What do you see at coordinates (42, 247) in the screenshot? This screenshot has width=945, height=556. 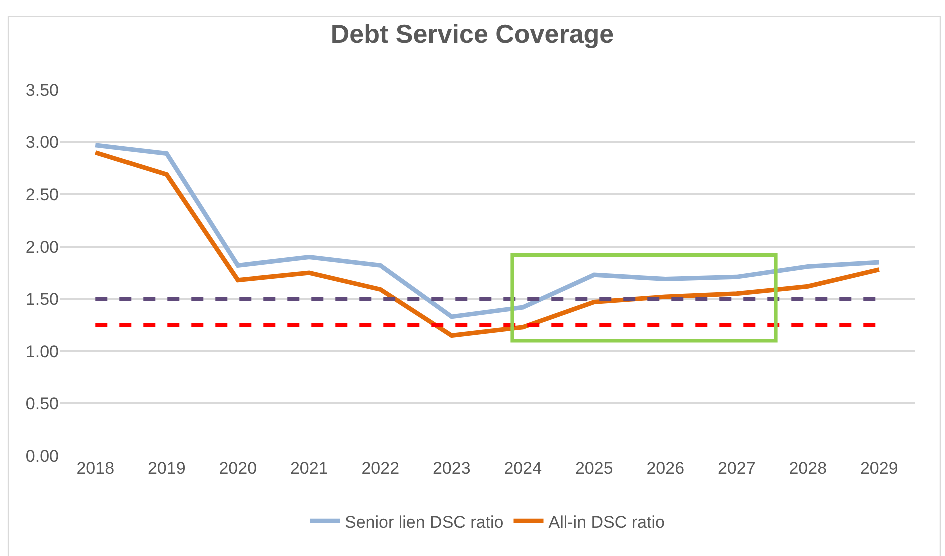 I see `y-tick-label: 2.00` at bounding box center [42, 247].